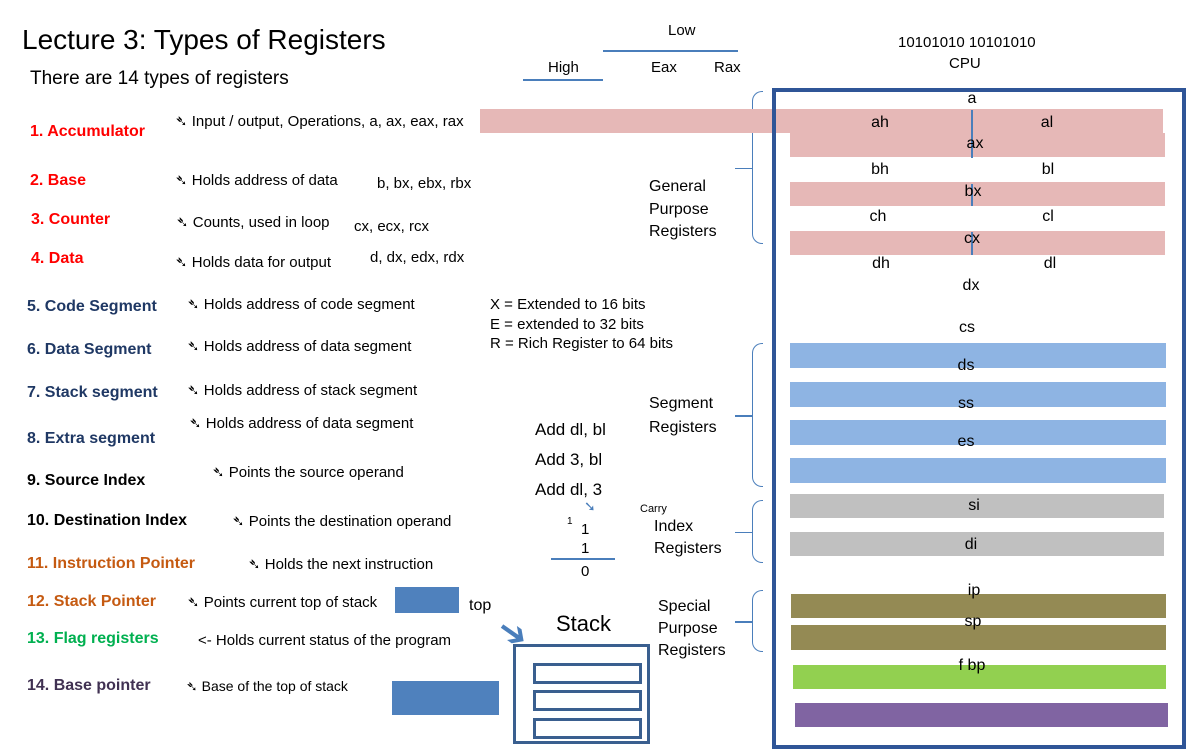  Describe the element at coordinates (568, 304) in the screenshot. I see `note-x: X = Extended to 16 bits` at that location.